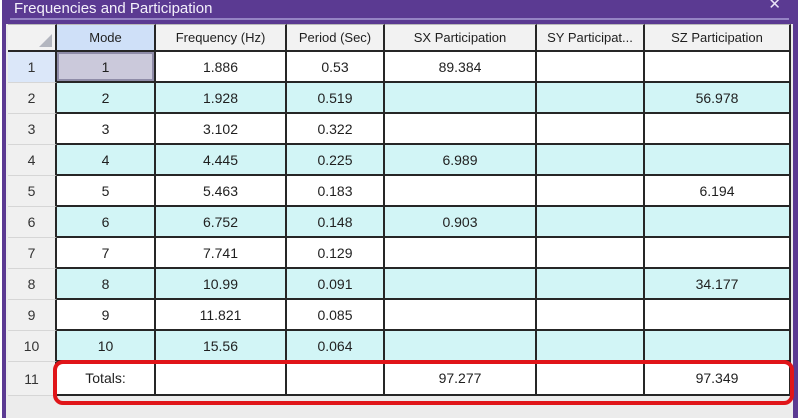 The width and height of the screenshot is (800, 418). What do you see at coordinates (106, 191) in the screenshot?
I see `cell-mode: 5` at bounding box center [106, 191].